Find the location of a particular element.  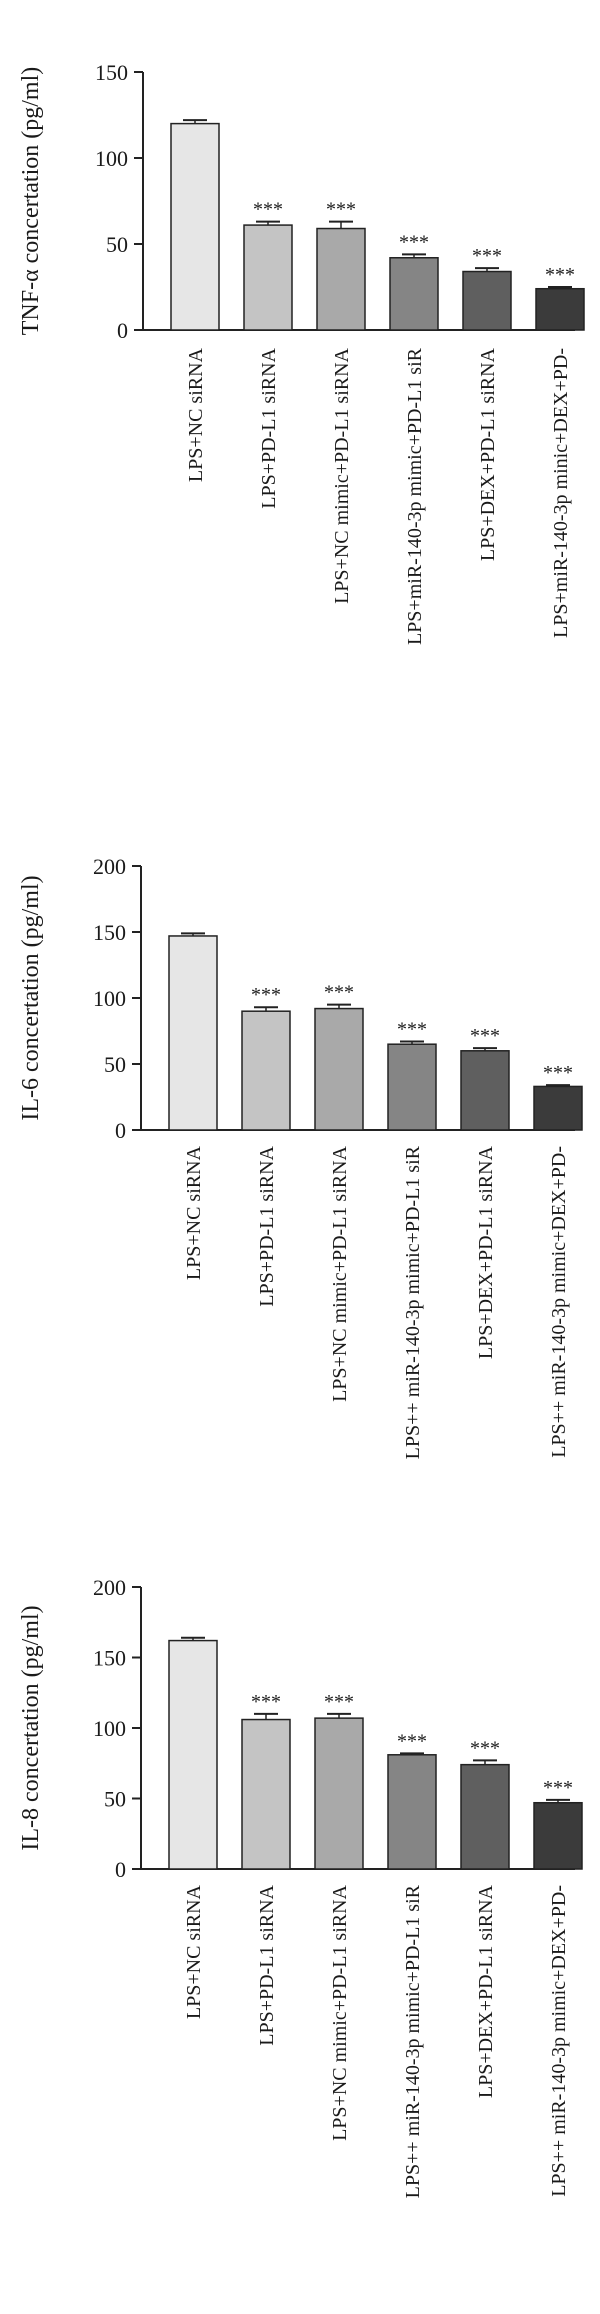

y-axis-title: TNF-α concertation (pg/ml) is located at coordinates (31, 201).